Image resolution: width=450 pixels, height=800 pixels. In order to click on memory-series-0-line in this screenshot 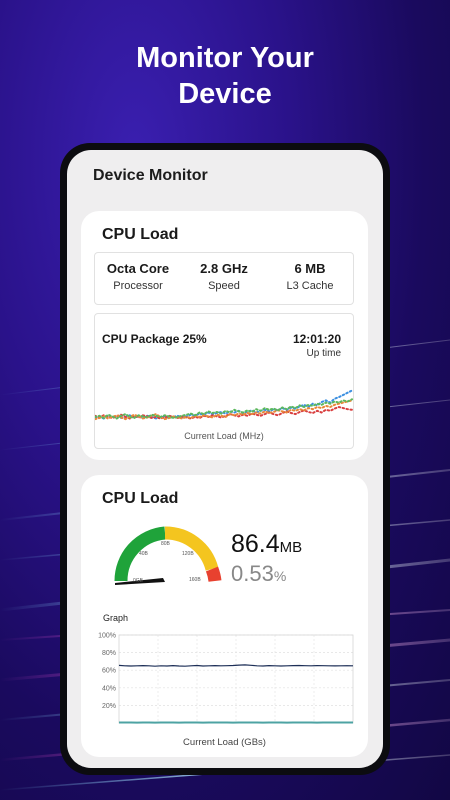, I will do `click(236, 665)`.